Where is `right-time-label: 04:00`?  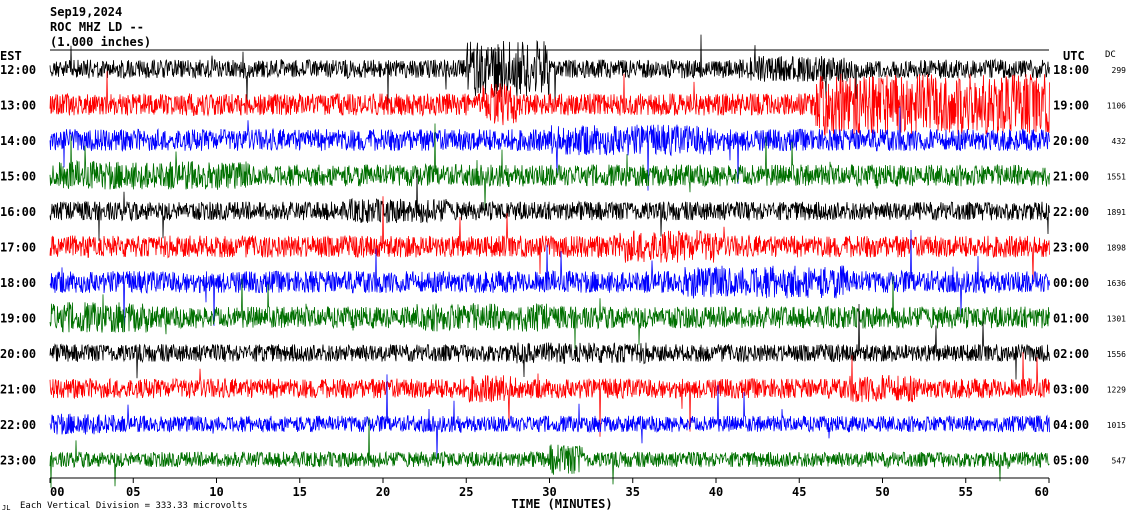
right-time-label: 04:00 is located at coordinates (1071, 425).